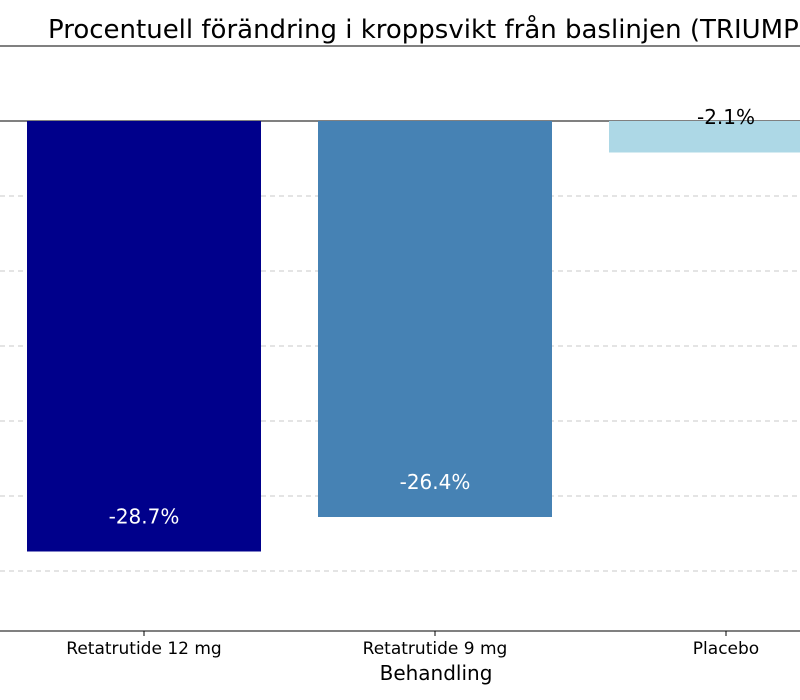 The height and width of the screenshot is (700, 800). What do you see at coordinates (435, 482) in the screenshot?
I see `data-label: -26.4%` at bounding box center [435, 482].